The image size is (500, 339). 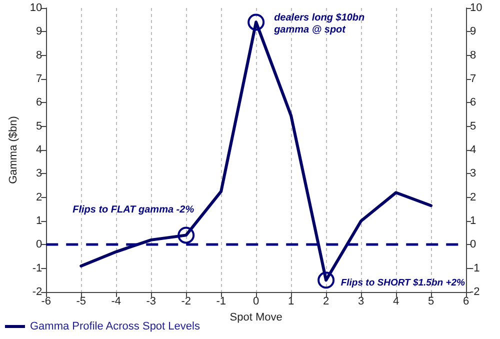 I want to click on y2-tick-label: -1, so click(x=475, y=268).